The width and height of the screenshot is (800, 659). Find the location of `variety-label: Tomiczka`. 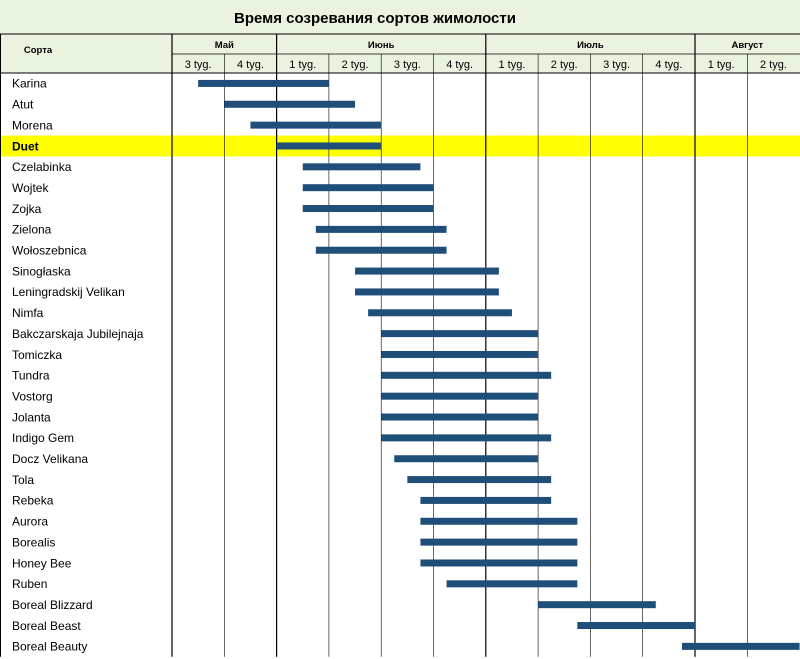

variety-label: Tomiczka is located at coordinates (37, 355).